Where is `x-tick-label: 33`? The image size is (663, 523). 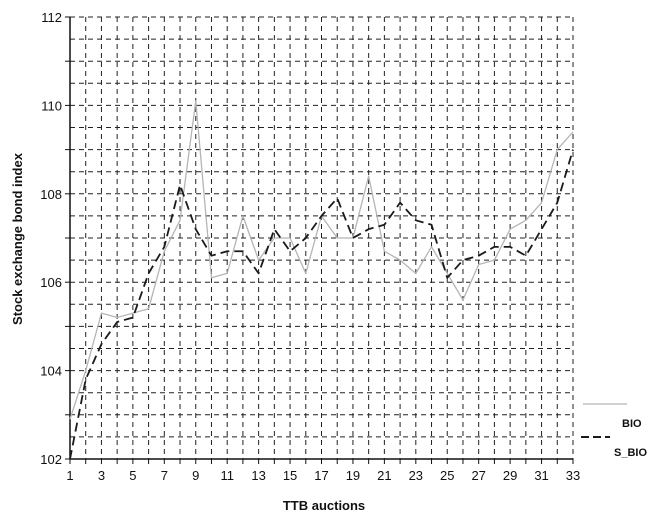
x-tick-label: 33 is located at coordinates (573, 475).